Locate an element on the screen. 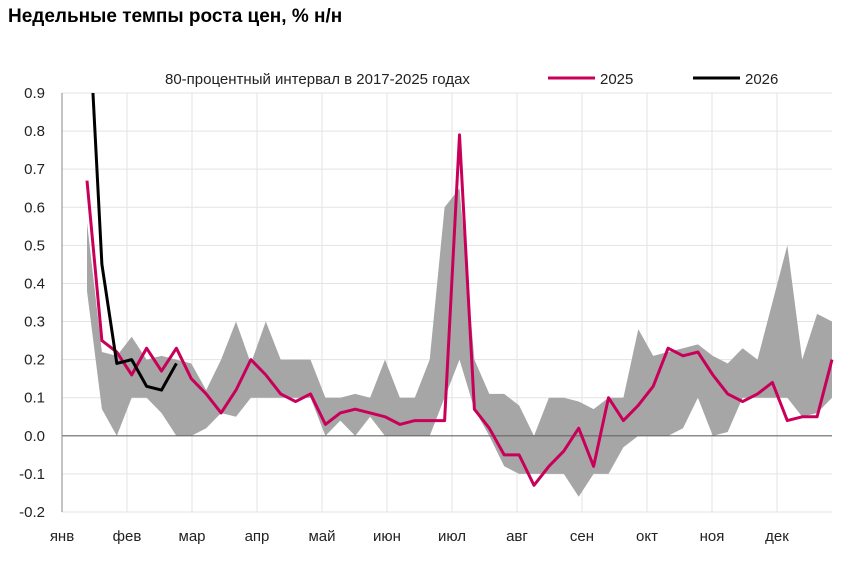  x-tick-label: ноя is located at coordinates (712, 536).